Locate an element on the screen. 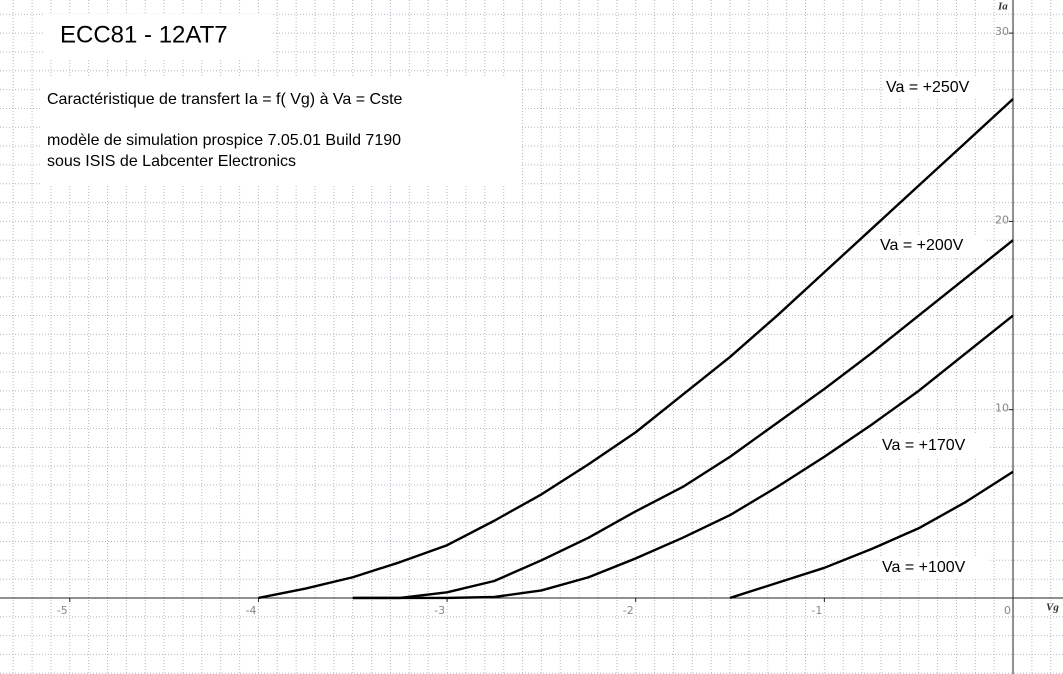 This screenshot has height=674, width=1063. series-label: Va = +170V is located at coordinates (924, 445).